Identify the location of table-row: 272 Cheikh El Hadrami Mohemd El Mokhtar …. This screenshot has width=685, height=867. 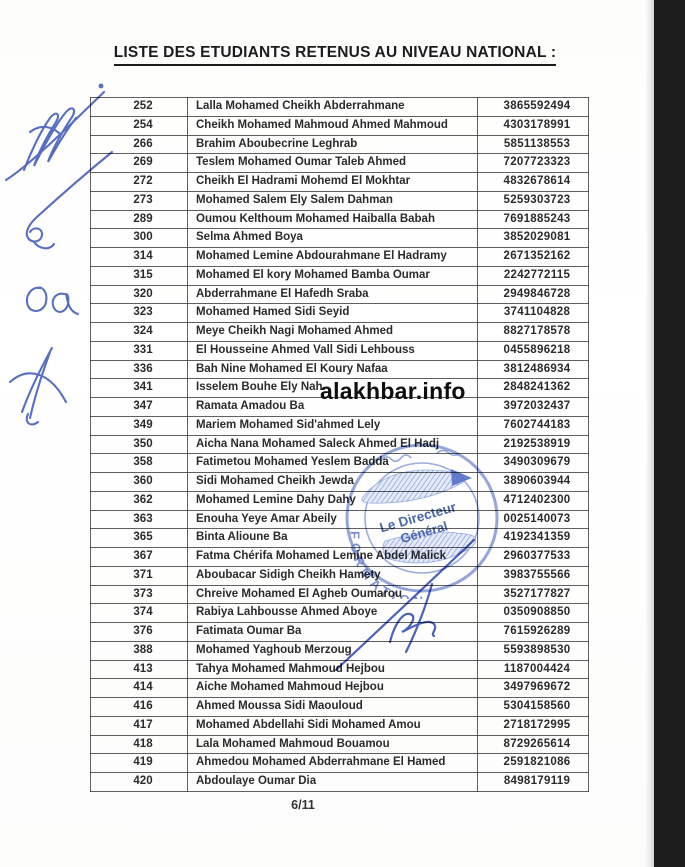
(339, 182).